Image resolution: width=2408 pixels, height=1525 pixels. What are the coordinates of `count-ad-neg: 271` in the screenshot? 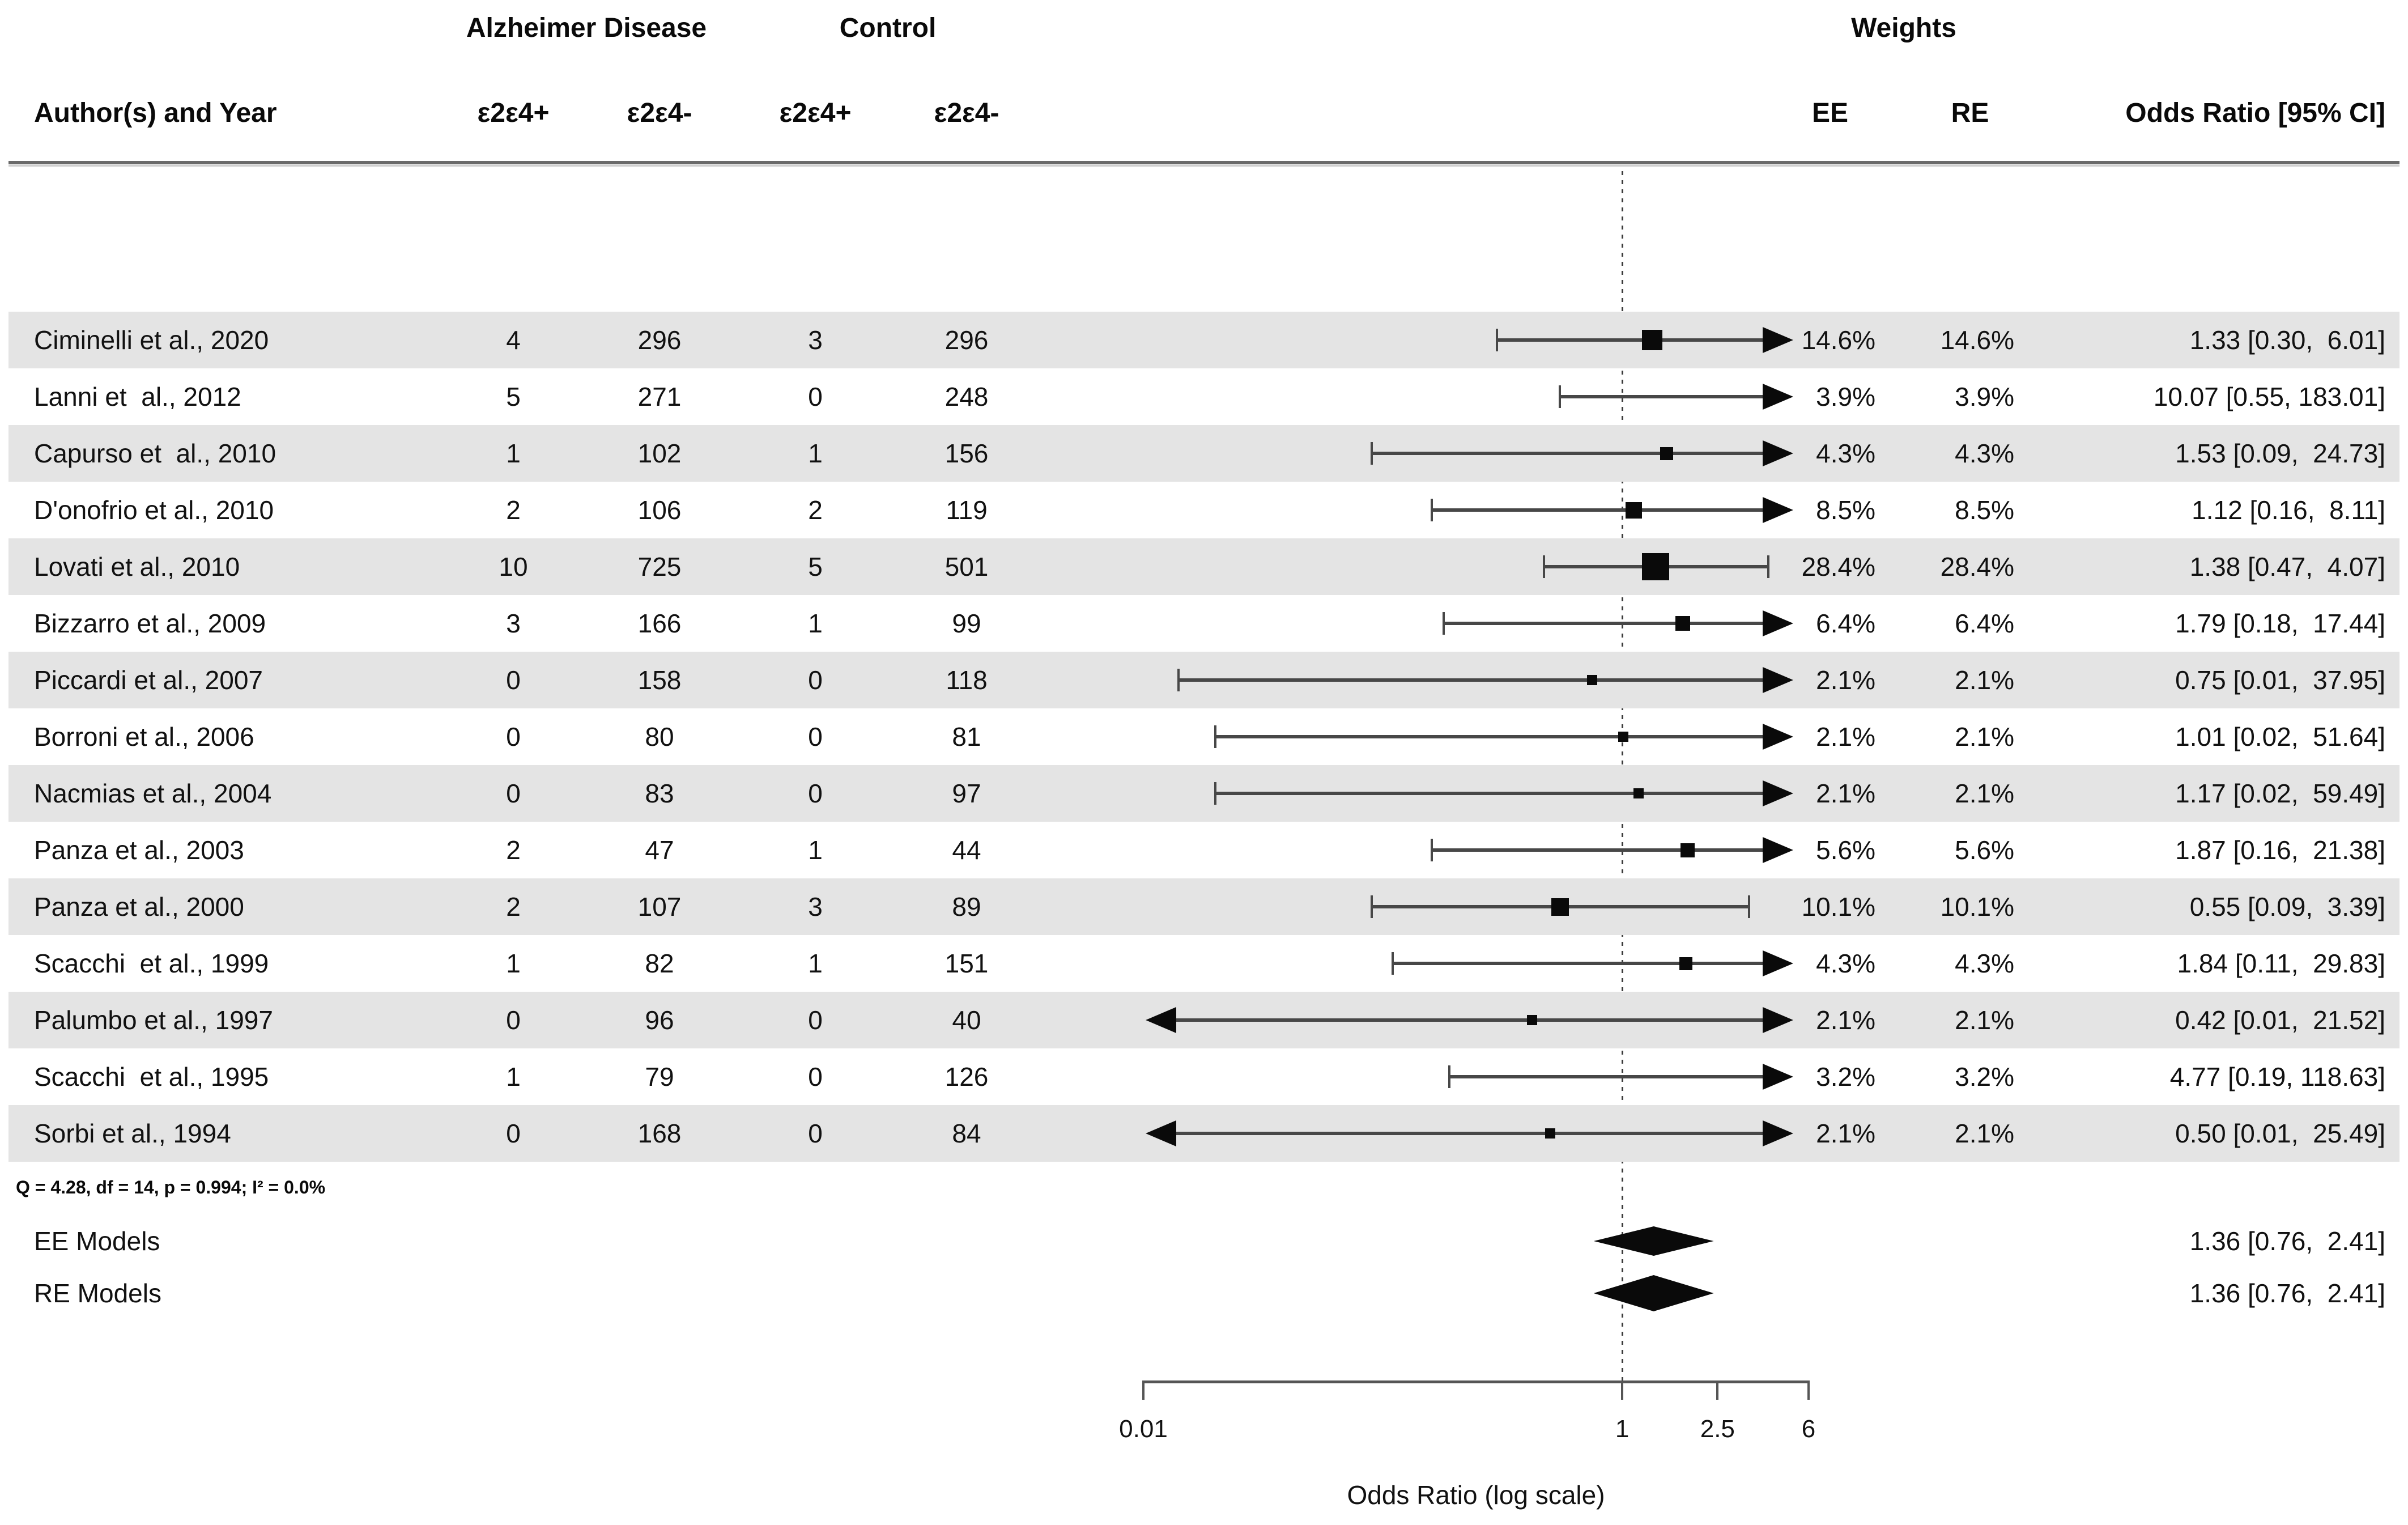 It's located at (659, 396).